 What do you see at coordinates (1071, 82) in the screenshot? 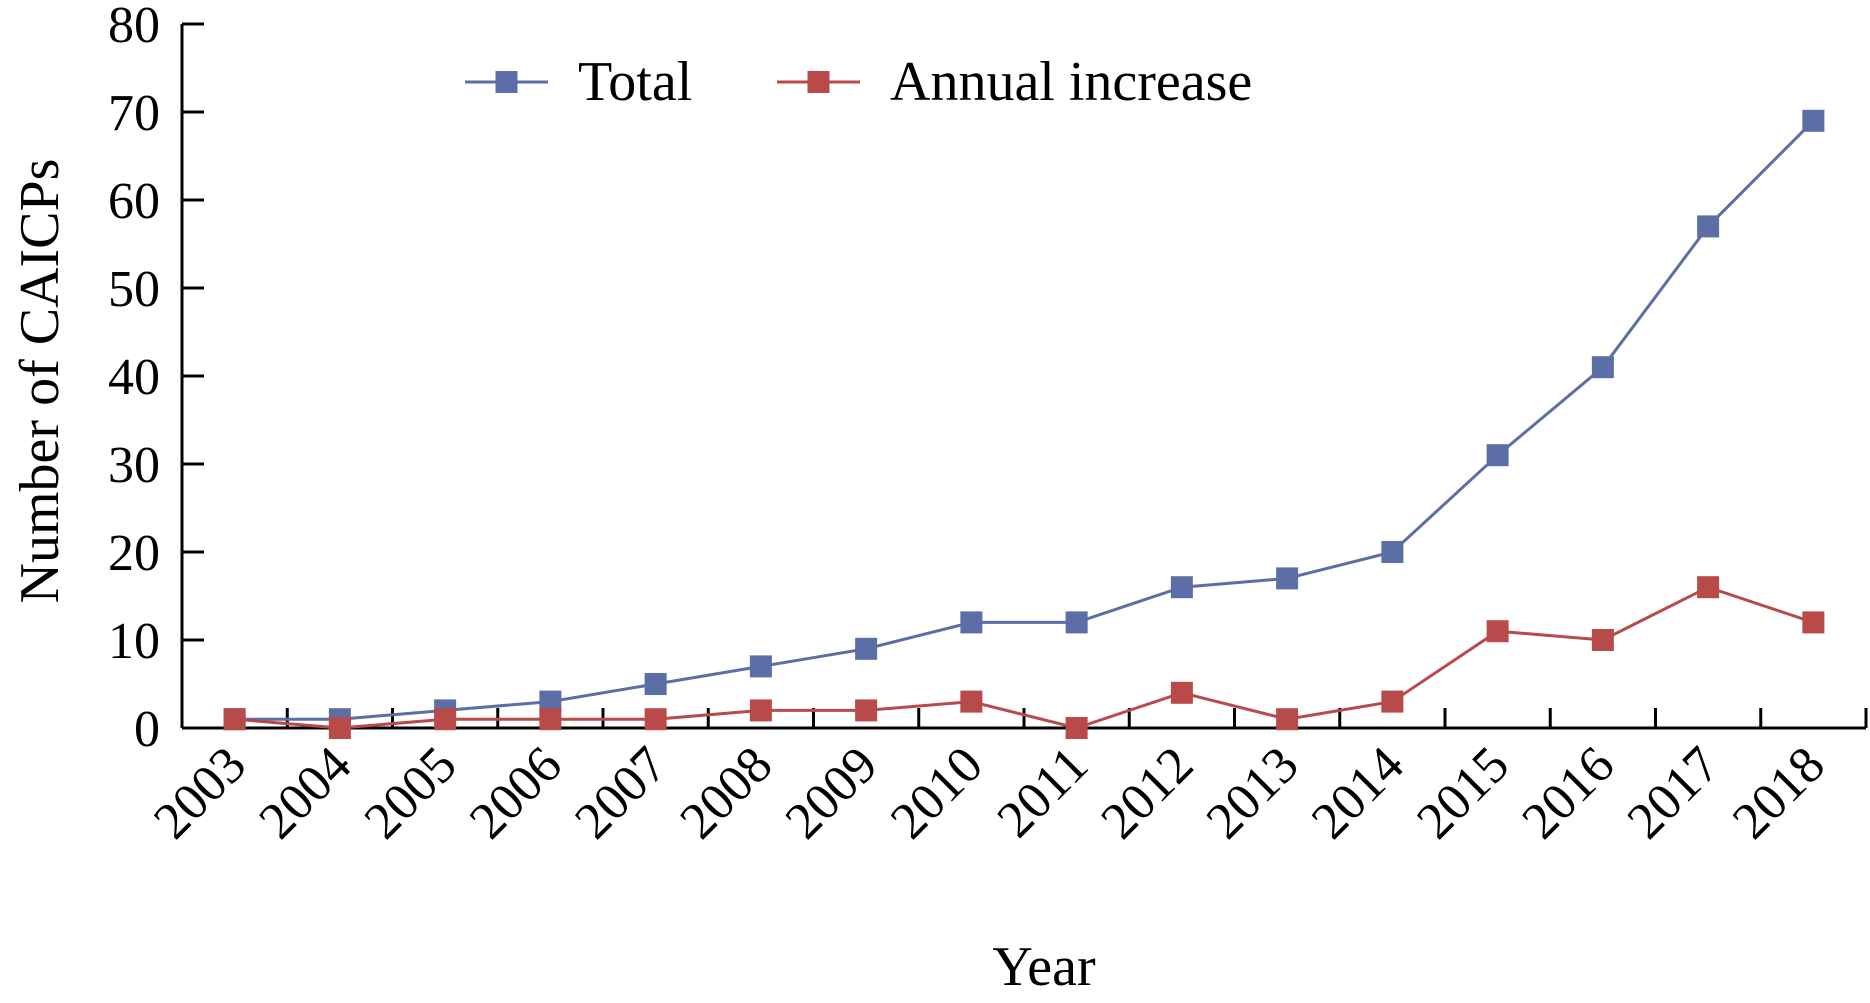
I see `legend-label: Annual increase` at bounding box center [1071, 82].